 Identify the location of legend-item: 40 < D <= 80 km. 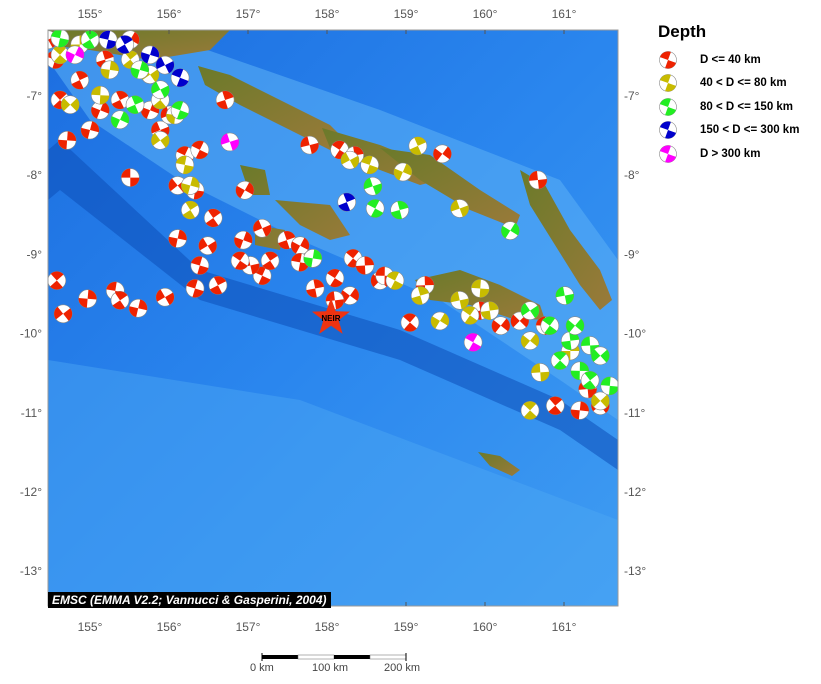
(728, 84).